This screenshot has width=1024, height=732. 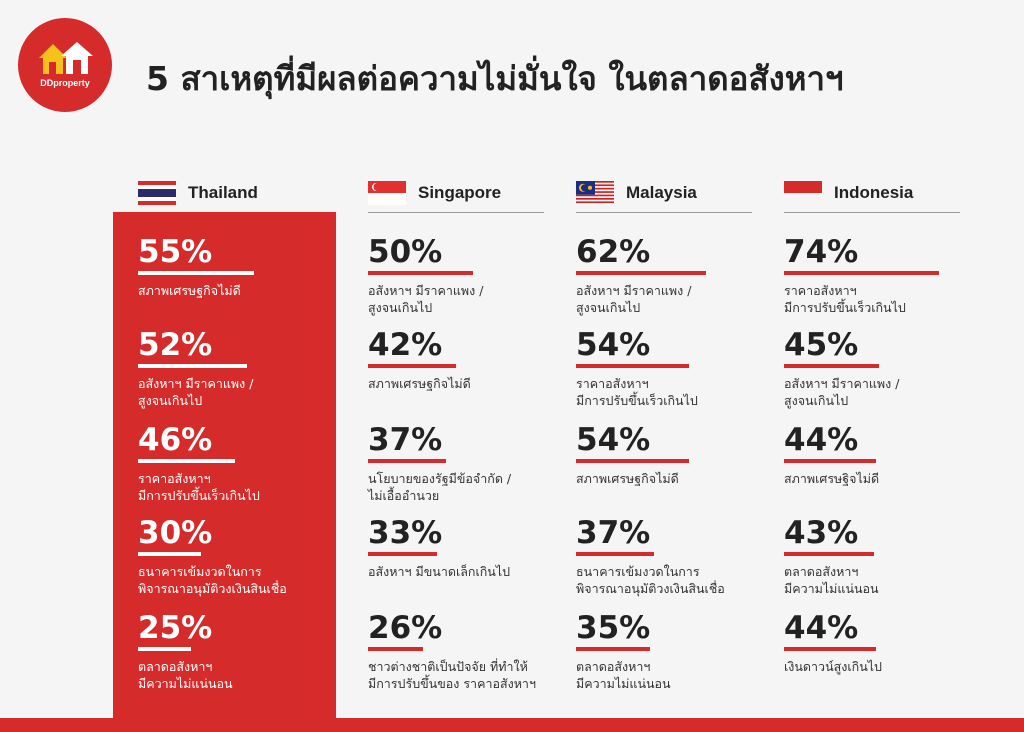 I want to click on country-header-singapore: Singapore, so click(x=434, y=193).